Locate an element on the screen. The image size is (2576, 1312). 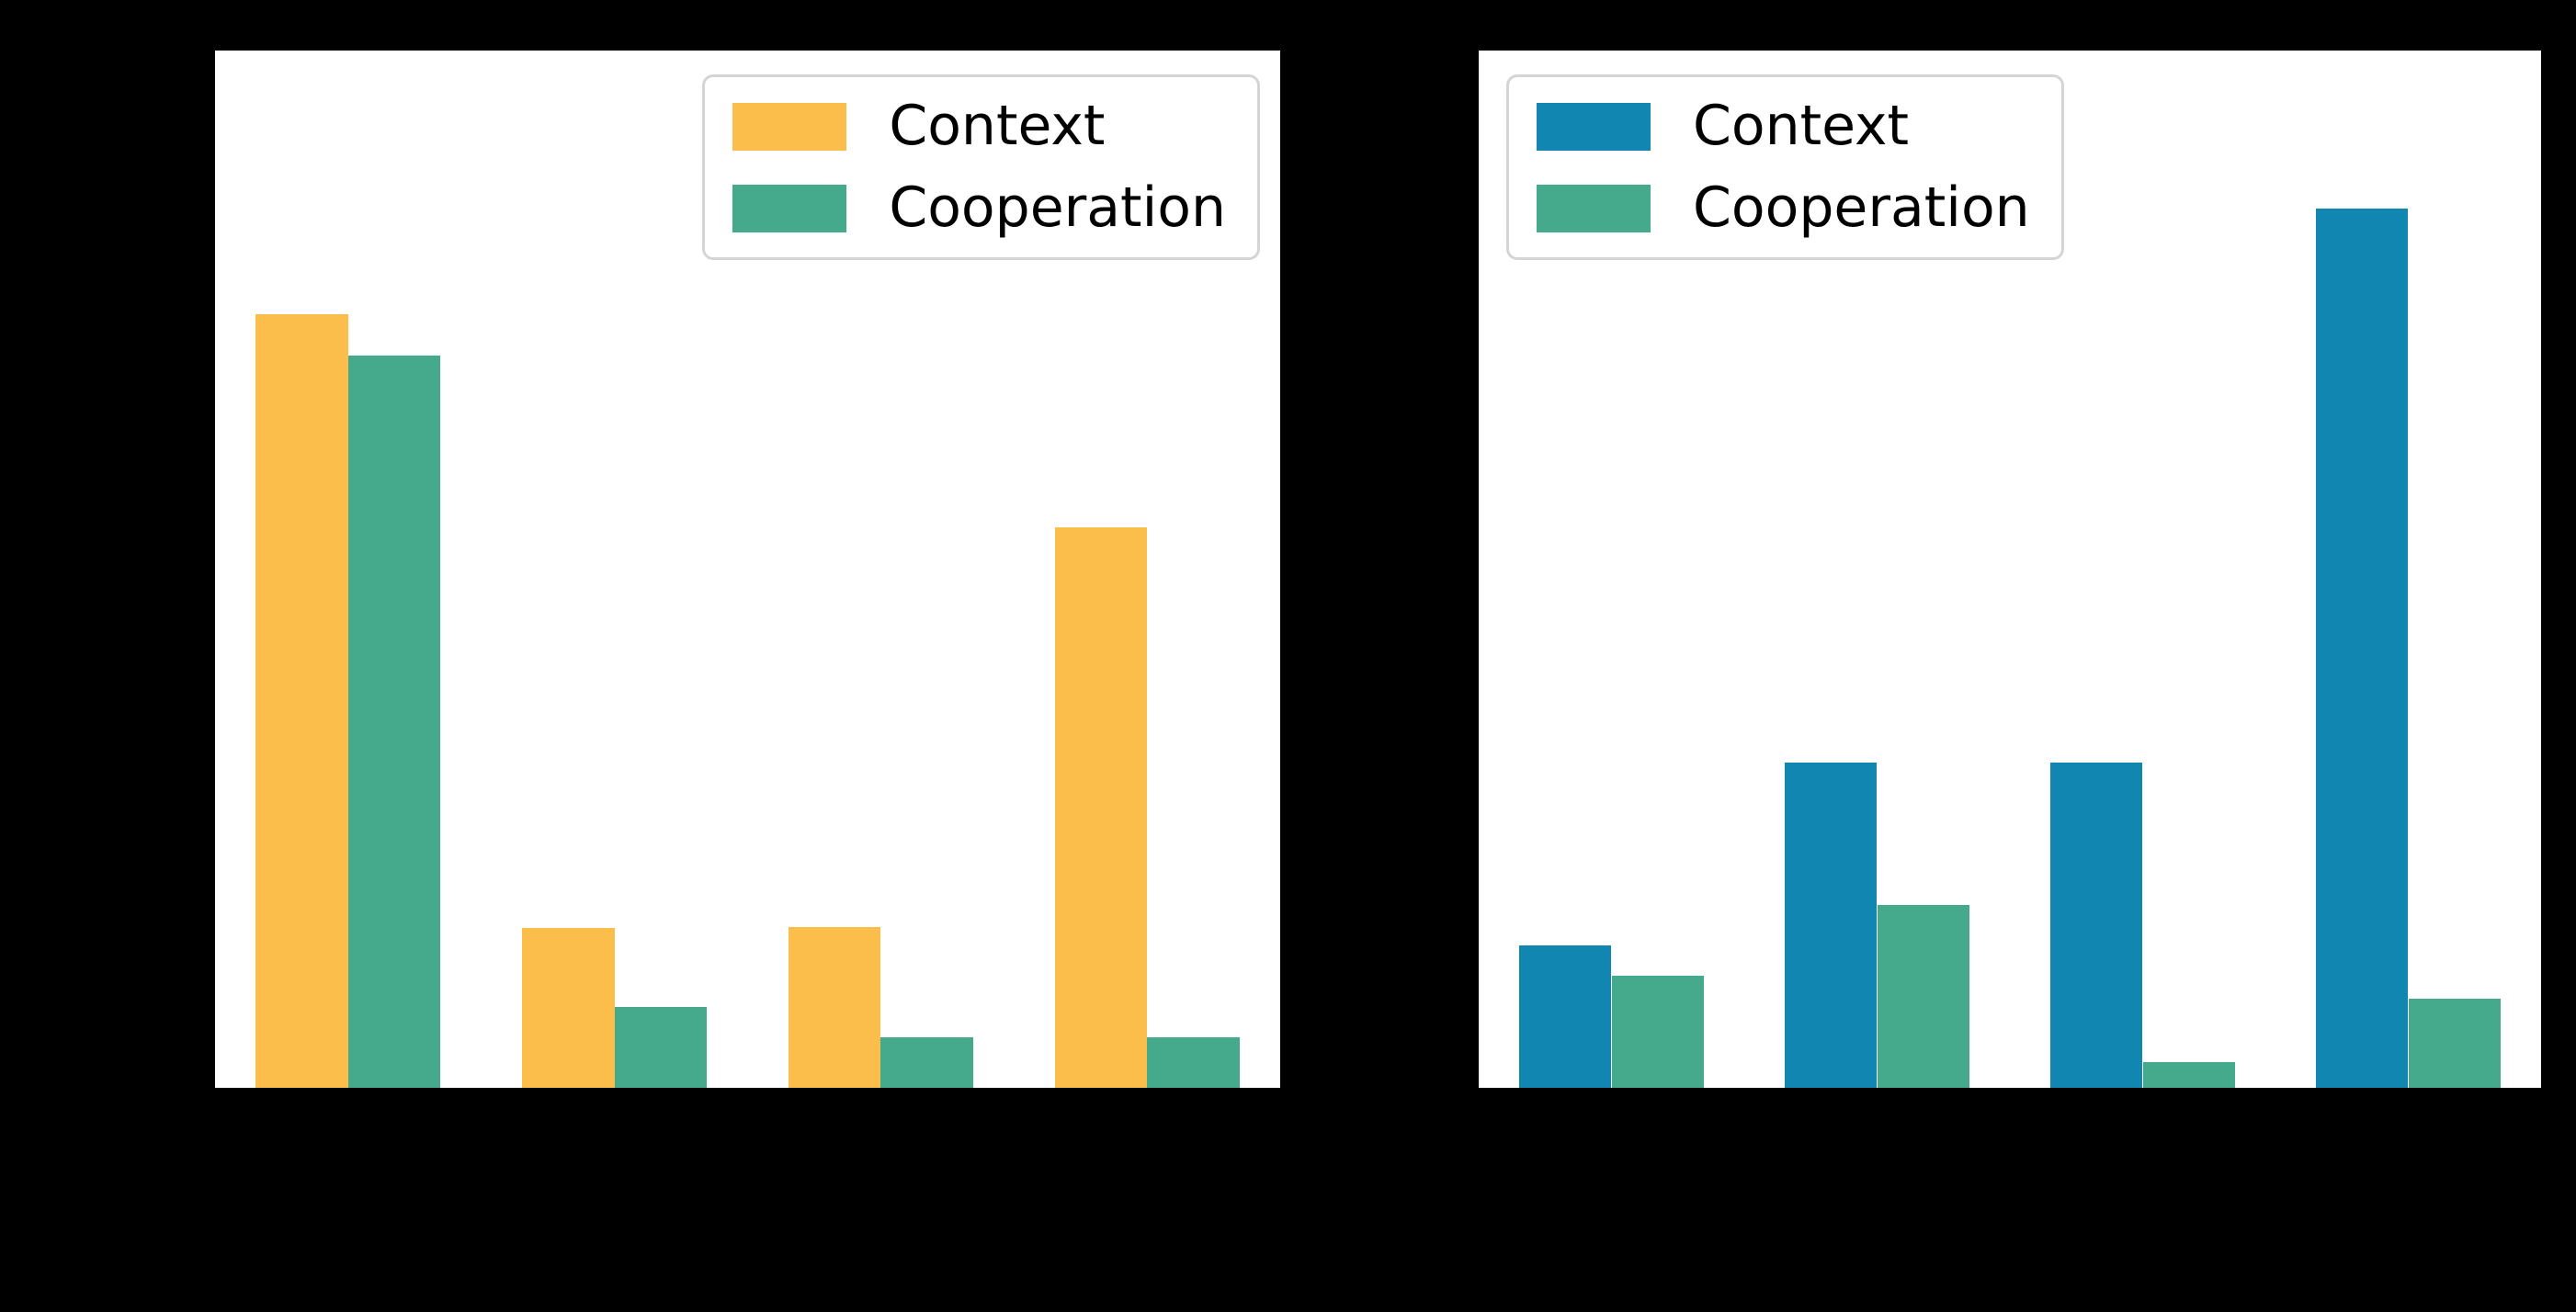
bar-left-context-group3 is located at coordinates (834, 1007).